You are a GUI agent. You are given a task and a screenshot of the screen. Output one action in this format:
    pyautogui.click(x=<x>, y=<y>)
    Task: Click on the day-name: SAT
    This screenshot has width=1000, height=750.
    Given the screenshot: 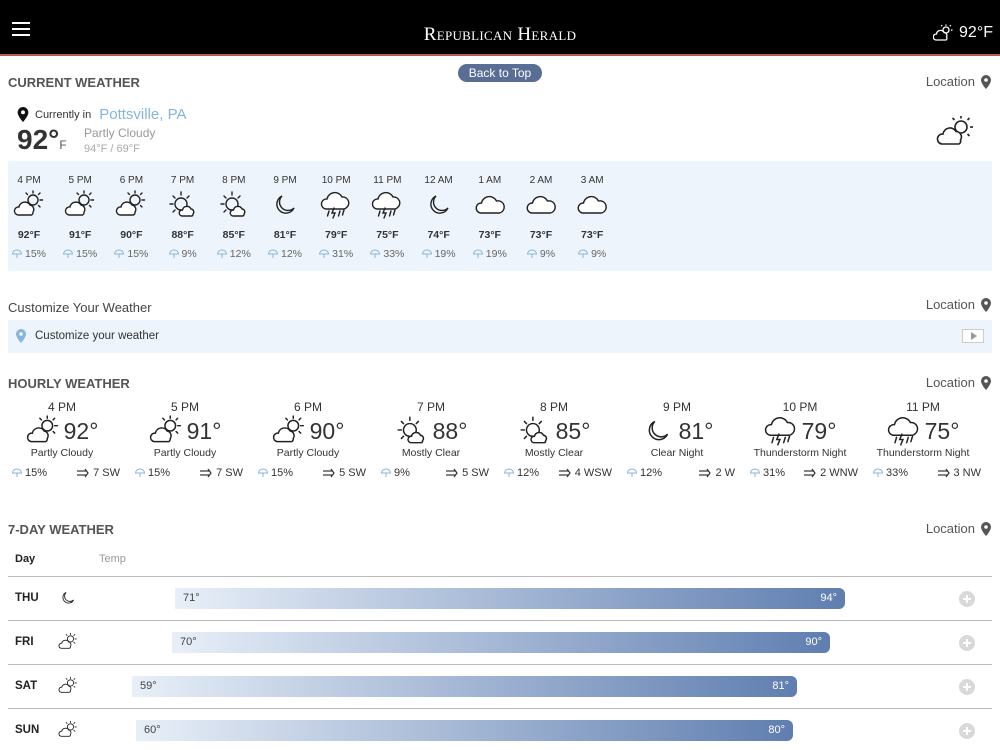 What is the action you would take?
    pyautogui.click(x=26, y=686)
    